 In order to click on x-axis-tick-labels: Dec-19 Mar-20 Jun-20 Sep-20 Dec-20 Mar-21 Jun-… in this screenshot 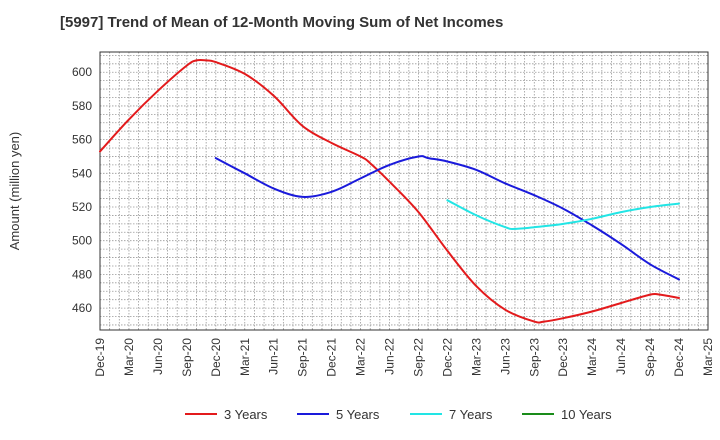, I will do `click(404, 357)`.